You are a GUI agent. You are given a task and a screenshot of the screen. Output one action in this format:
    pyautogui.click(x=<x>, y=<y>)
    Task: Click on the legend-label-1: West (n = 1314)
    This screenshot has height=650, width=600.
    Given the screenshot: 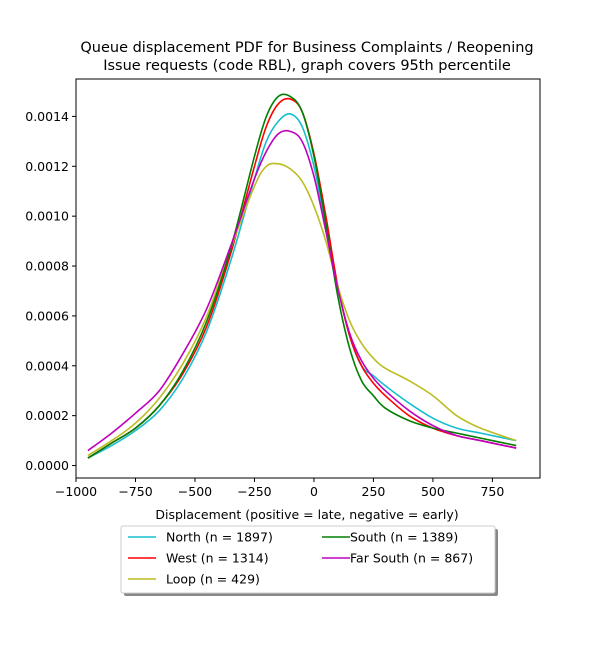 What is the action you would take?
    pyautogui.click(x=217, y=558)
    